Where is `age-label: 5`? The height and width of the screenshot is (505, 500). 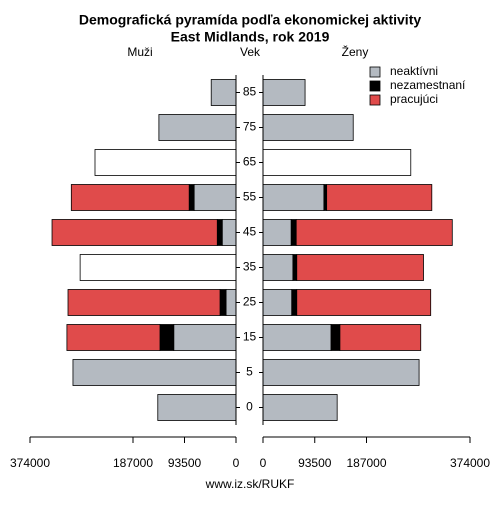
age-label: 5 is located at coordinates (249, 372).